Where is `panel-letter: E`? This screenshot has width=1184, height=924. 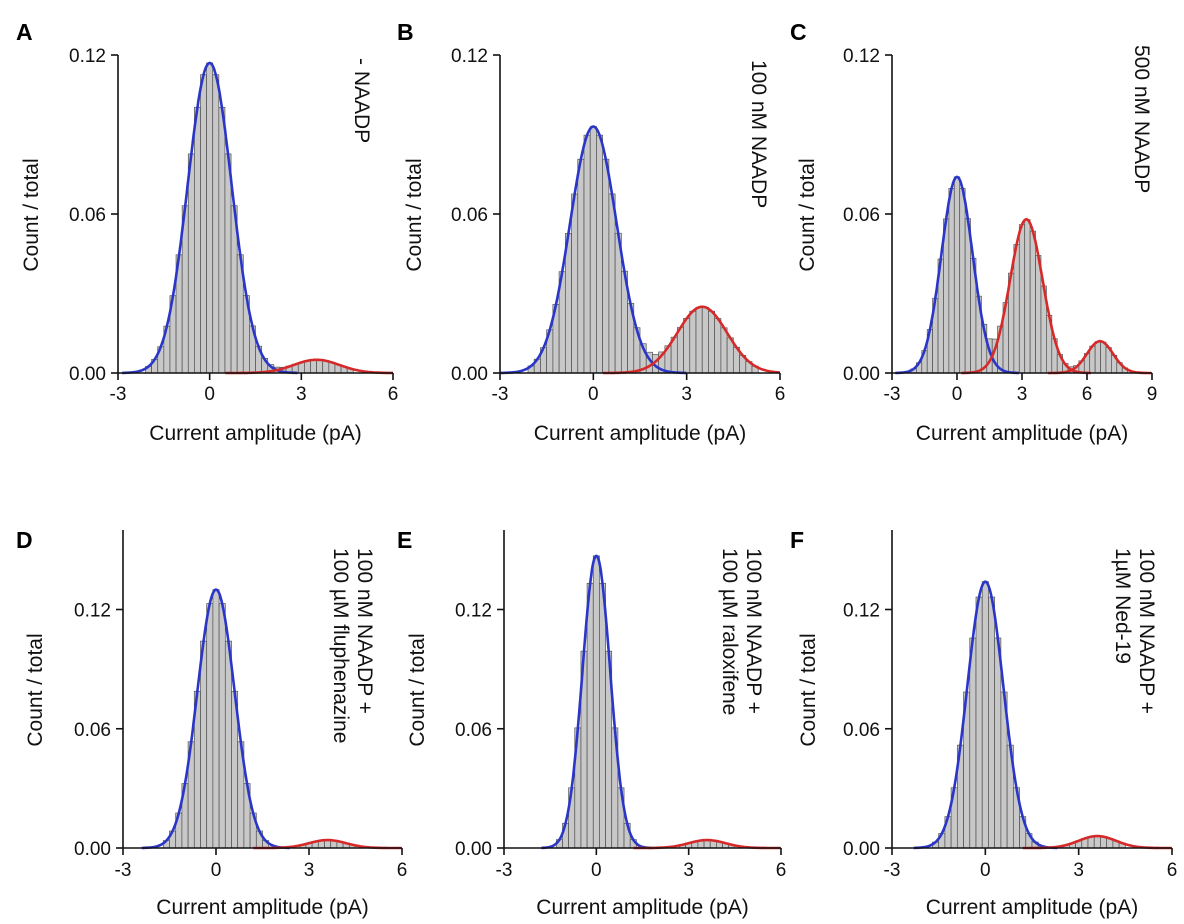
panel-letter: E is located at coordinates (404, 540).